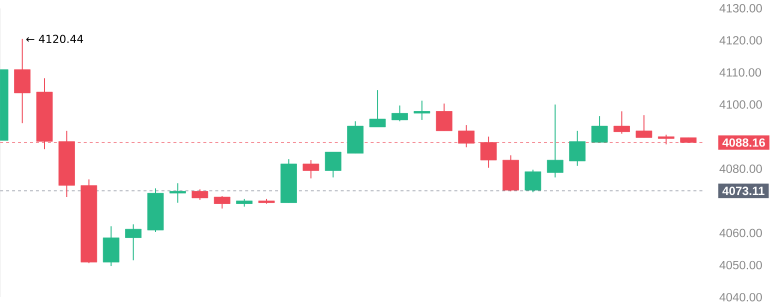  I want to click on y-tick-label: 4040.00, so click(740, 297).